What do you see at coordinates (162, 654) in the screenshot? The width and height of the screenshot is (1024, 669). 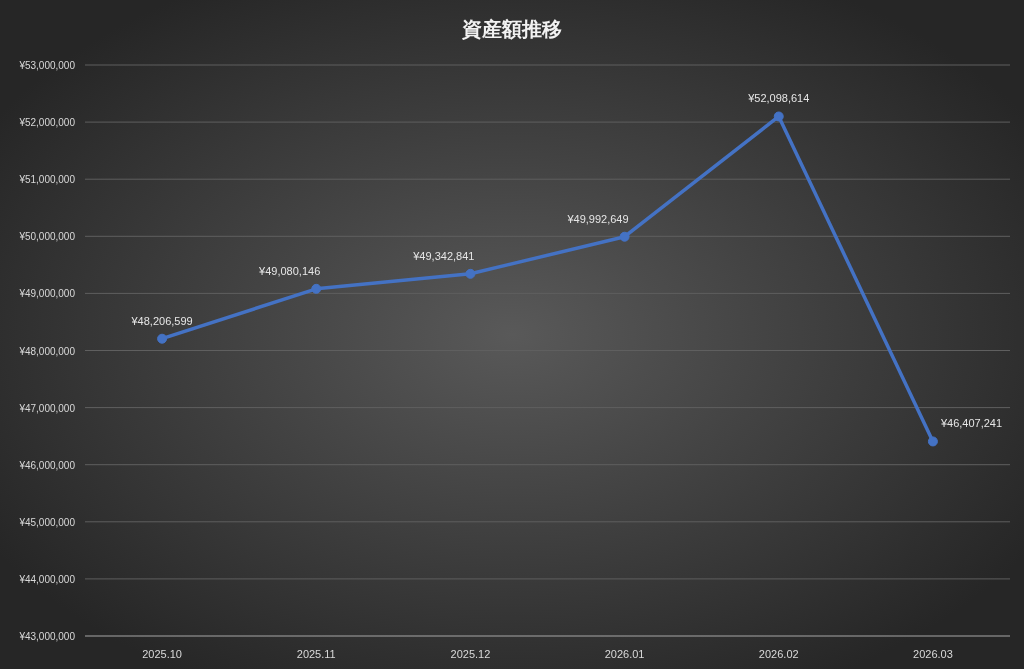 I see `x-tick-label: 2025.10` at bounding box center [162, 654].